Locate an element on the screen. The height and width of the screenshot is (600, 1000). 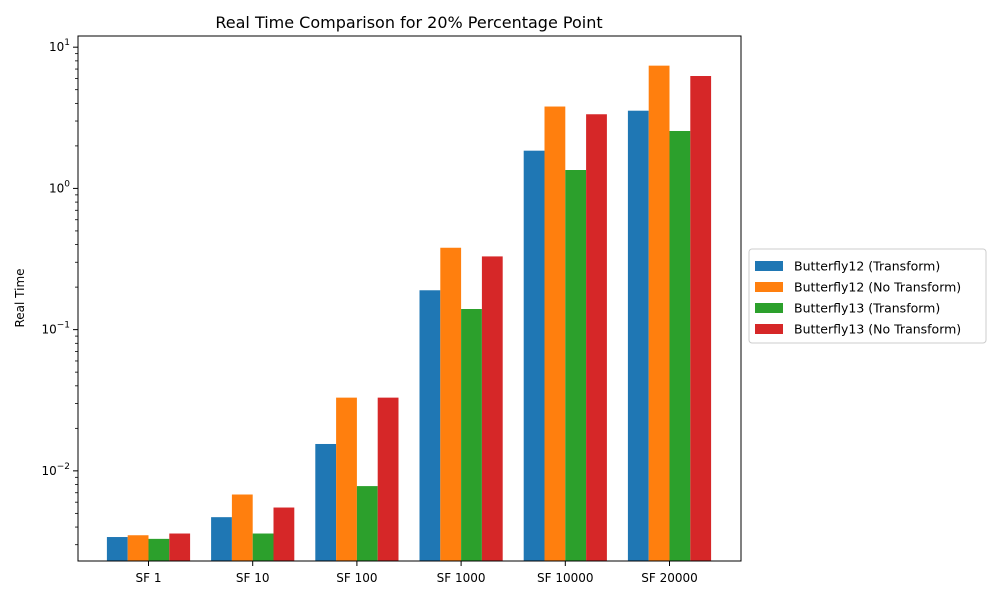
x-axis: SF 1 SF 10 SF 100 SF 1000 SF 10000 SF 20000 is located at coordinates (417, 573).